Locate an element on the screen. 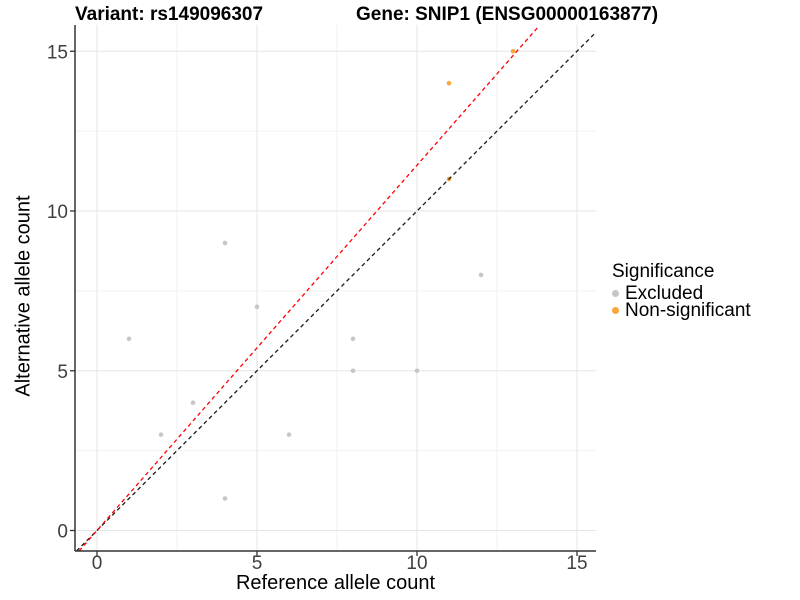 The width and height of the screenshot is (800, 600). x-axis-title: Reference allele count is located at coordinates (335, 583).